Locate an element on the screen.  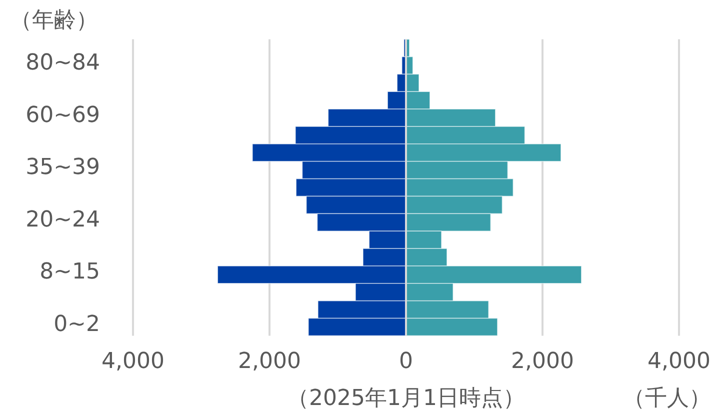
xtick: 0 is located at coordinates (406, 361).